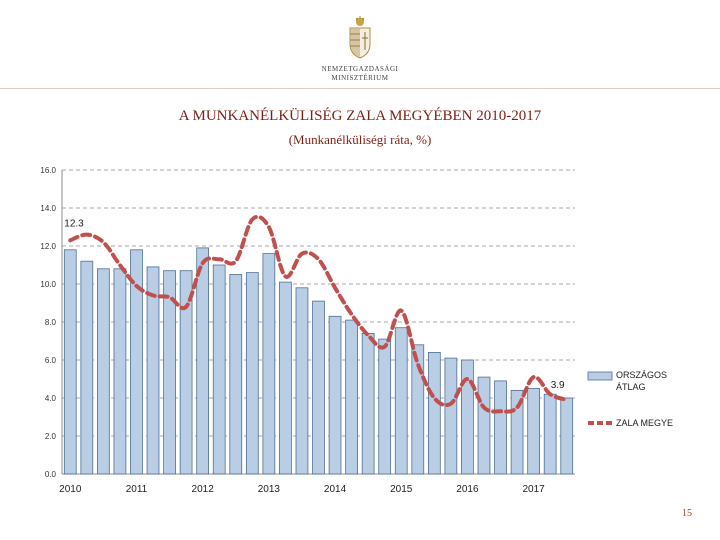 The width and height of the screenshot is (720, 540). Describe the element at coordinates (360, 37) in the screenshot. I see `coat-of-arms-icon` at that location.